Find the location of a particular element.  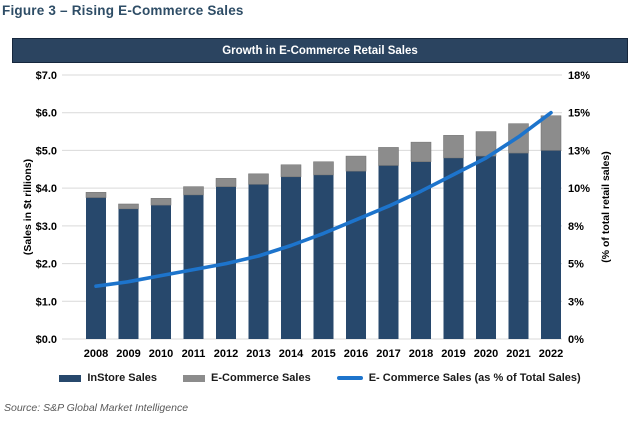

x-axis-label-2021: 2021 is located at coordinates (518, 354).